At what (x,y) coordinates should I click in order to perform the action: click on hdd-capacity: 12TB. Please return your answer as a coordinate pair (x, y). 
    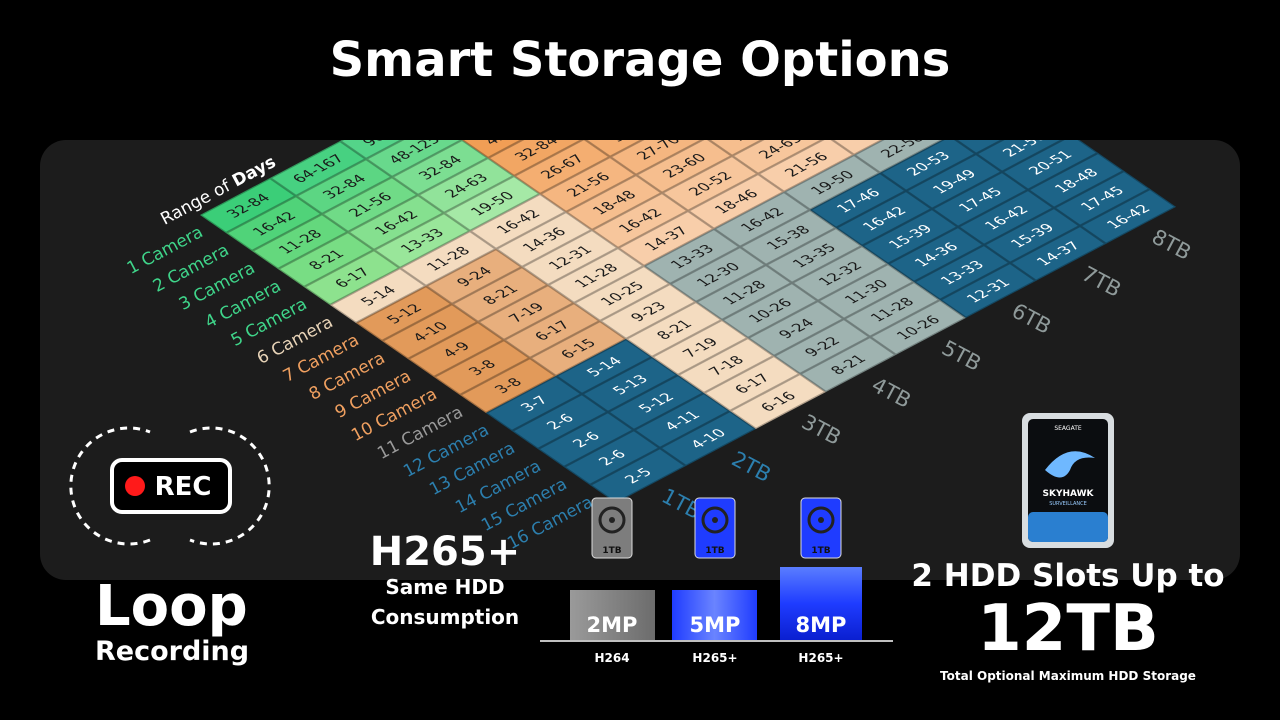
    Looking at the image, I should click on (1068, 629).